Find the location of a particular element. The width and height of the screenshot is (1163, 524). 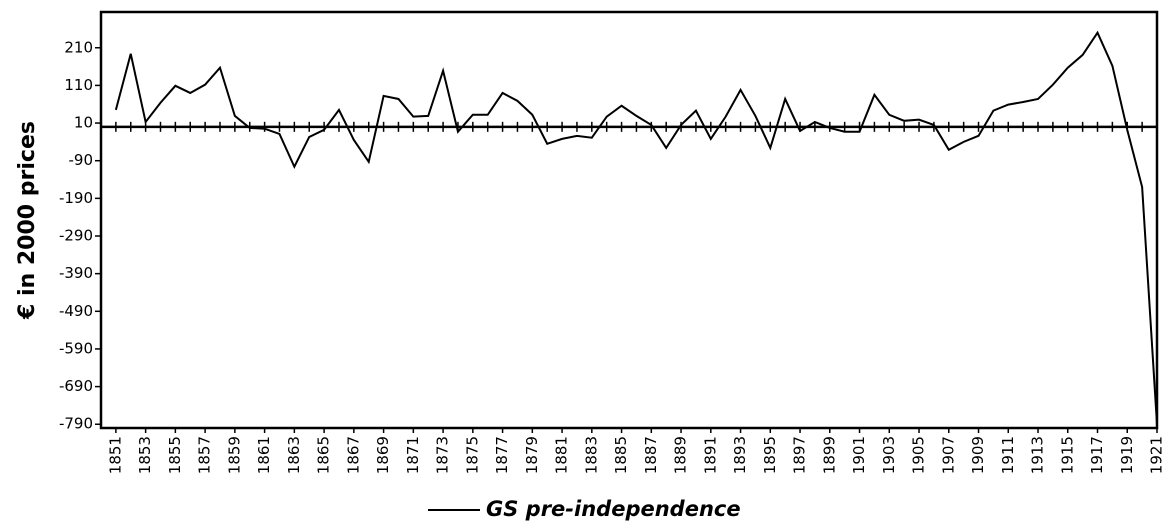

y-tick-label: -690 is located at coordinates (76, 386).